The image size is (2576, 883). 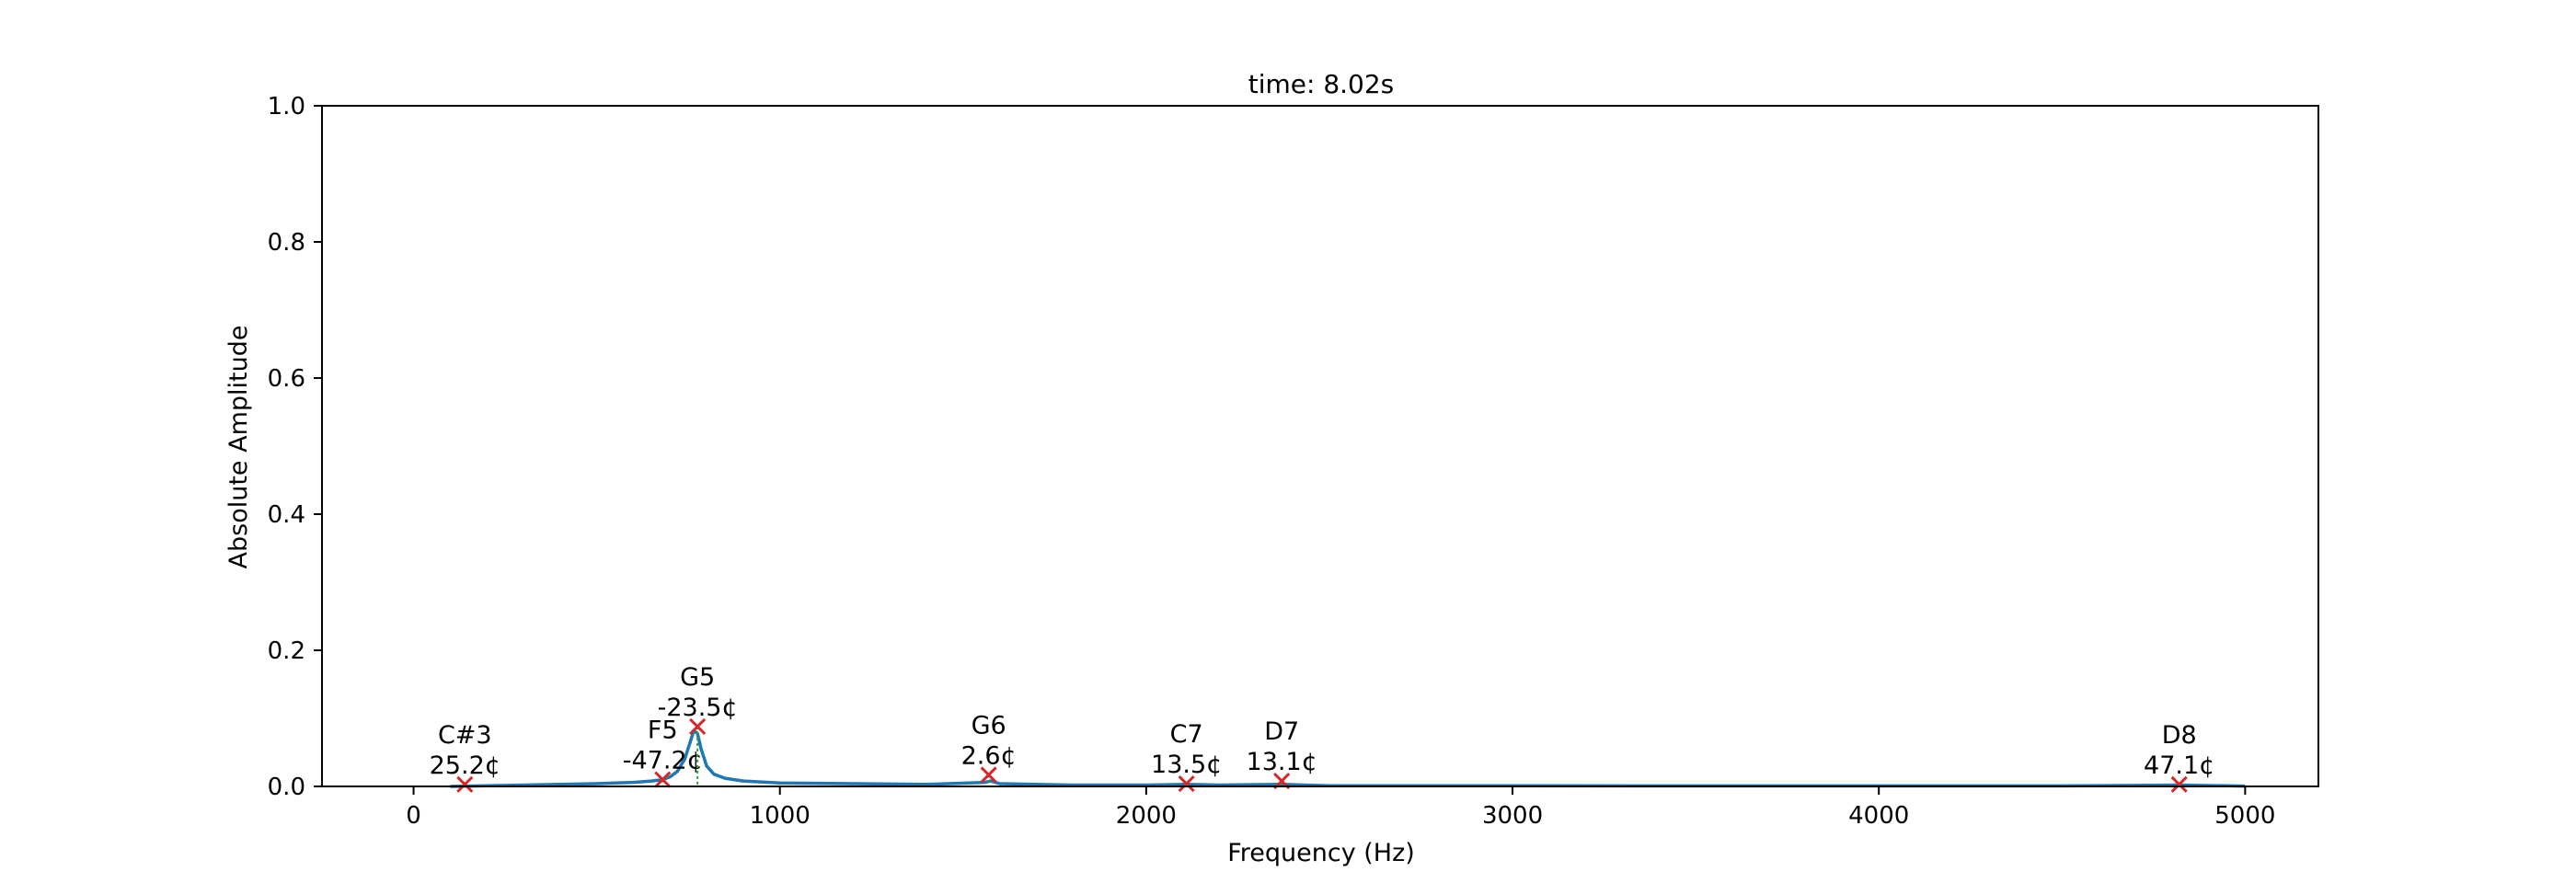 I want to click on peak-note-label: D7, so click(x=1281, y=731).